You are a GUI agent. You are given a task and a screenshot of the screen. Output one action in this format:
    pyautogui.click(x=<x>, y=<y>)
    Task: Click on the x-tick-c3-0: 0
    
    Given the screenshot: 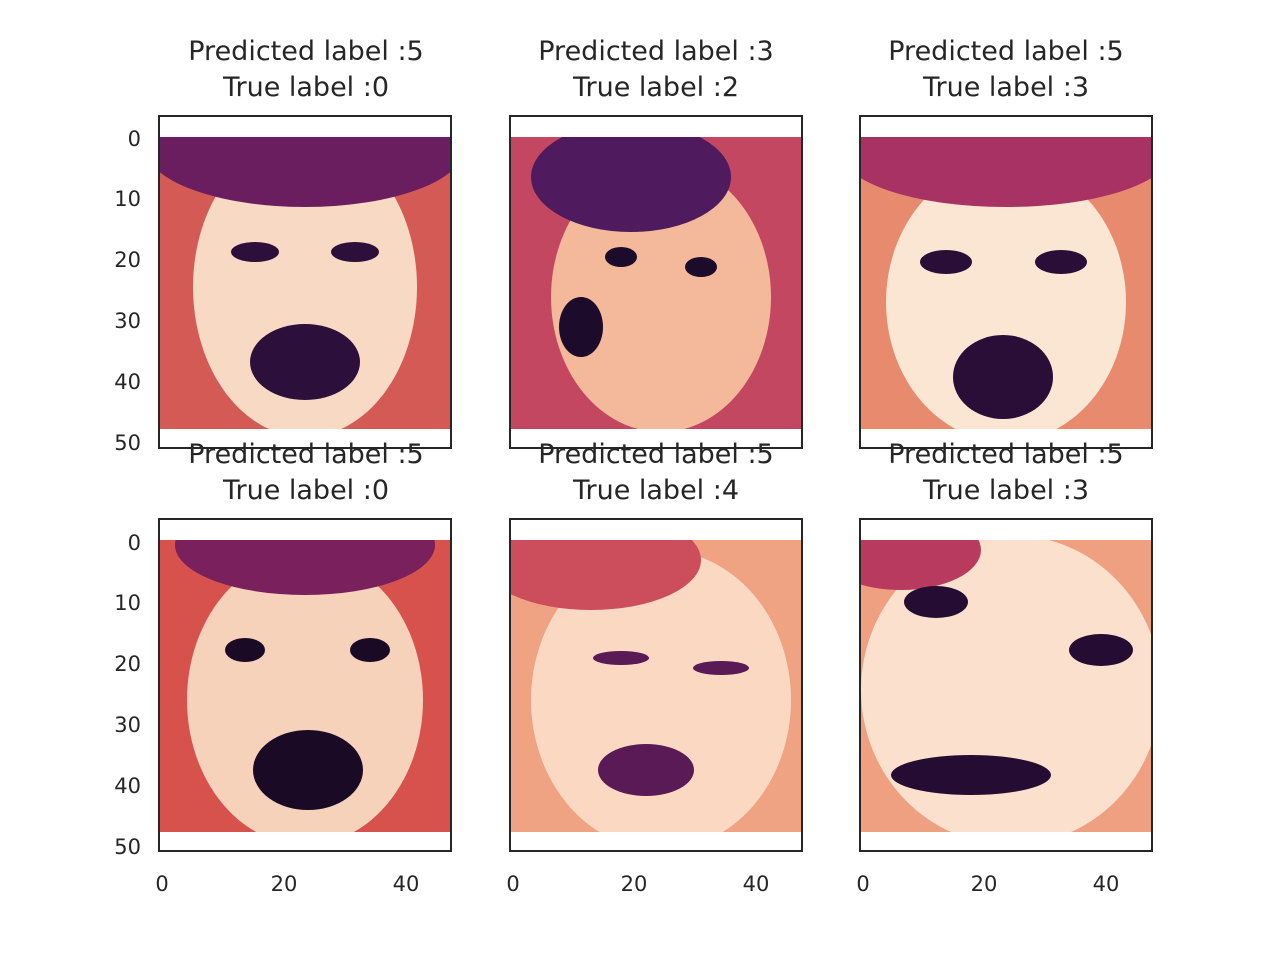 What is the action you would take?
    pyautogui.click(x=863, y=884)
    